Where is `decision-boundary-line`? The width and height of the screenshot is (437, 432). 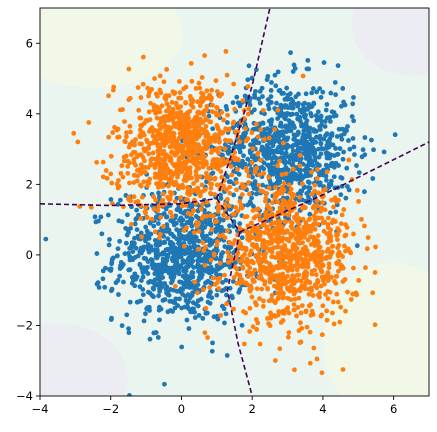 decision-boundary-line is located at coordinates (228, 215).